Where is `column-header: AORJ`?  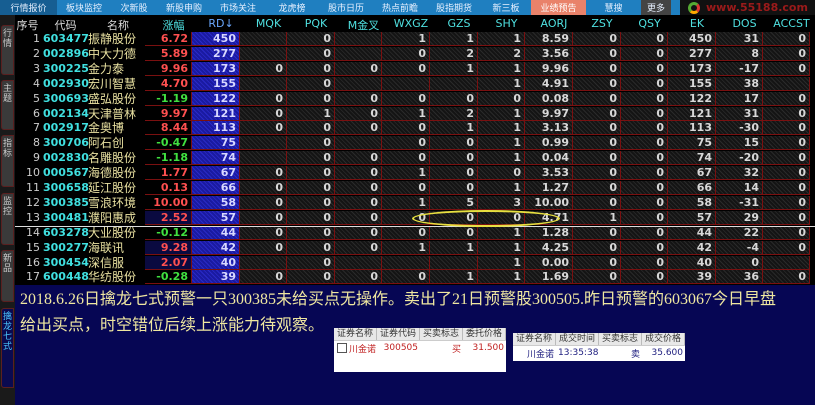 column-header: AORJ is located at coordinates (554, 23).